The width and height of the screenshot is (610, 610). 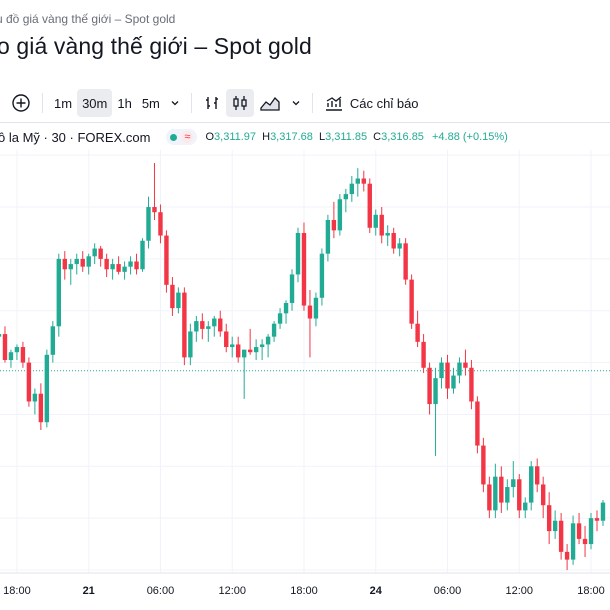 What do you see at coordinates (187, 137) in the screenshot?
I see `delayed-data-icon: ≈` at bounding box center [187, 137].